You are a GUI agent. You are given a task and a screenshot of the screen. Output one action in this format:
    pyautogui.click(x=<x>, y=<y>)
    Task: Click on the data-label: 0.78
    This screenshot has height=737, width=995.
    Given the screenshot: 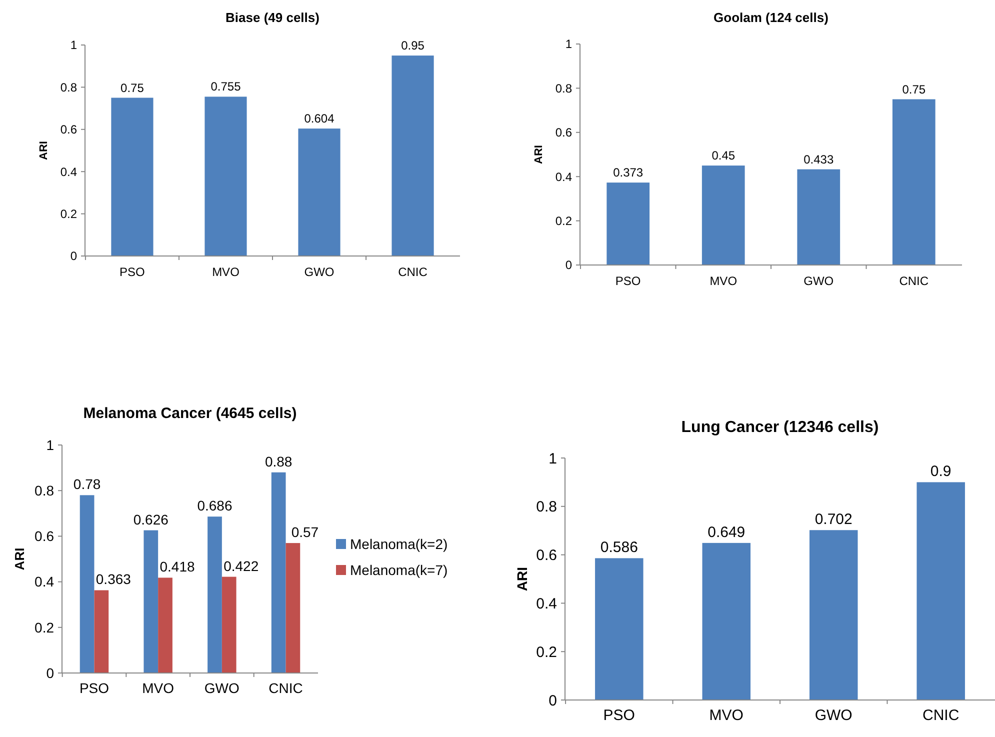 What is the action you would take?
    pyautogui.click(x=87, y=484)
    